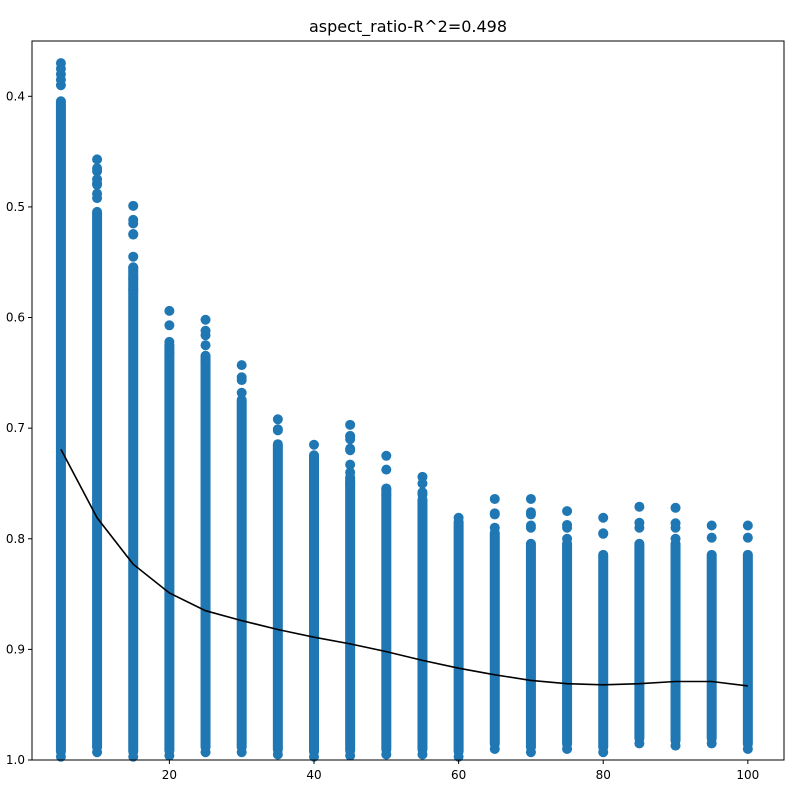  I want to click on x-tick-label: 40, so click(313, 775).